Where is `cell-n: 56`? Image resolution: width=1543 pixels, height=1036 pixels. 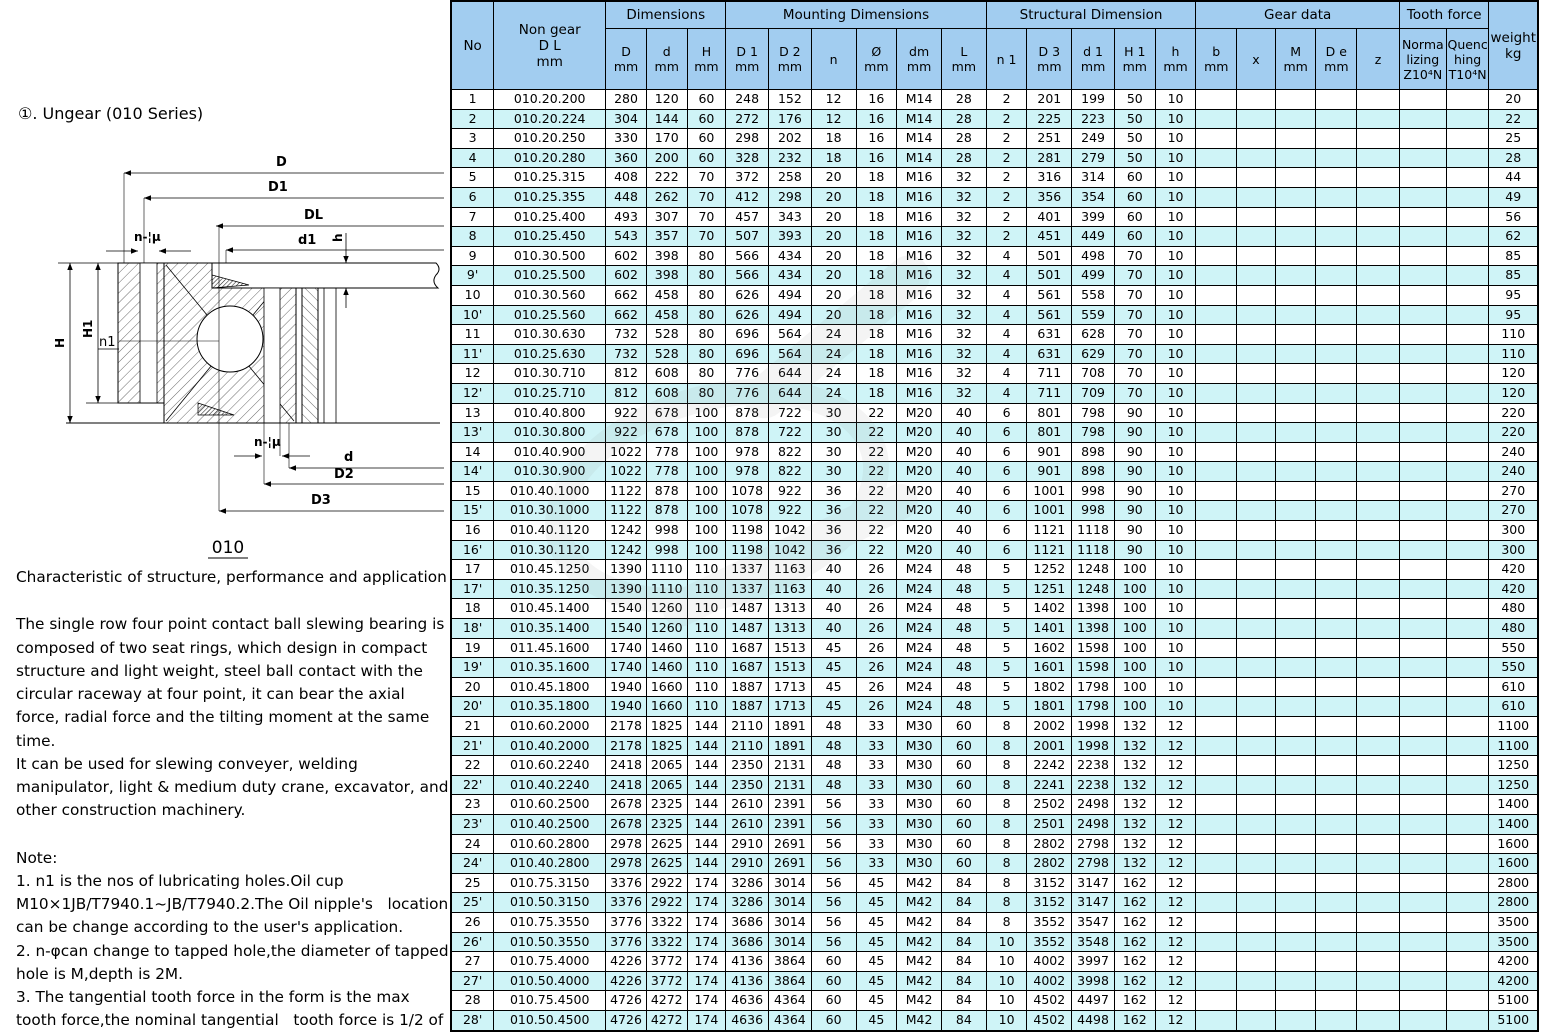 cell-n: 56 is located at coordinates (833, 804).